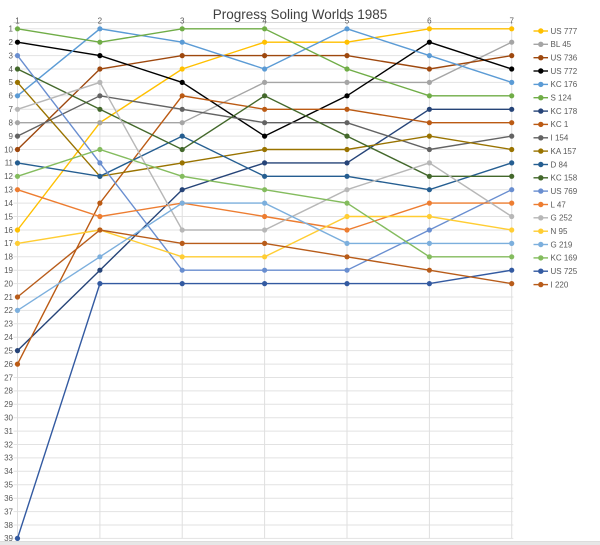 This screenshot has width=600, height=545. What do you see at coordinates (8, 498) in the screenshot?
I see `svg-text: 36` at bounding box center [8, 498].